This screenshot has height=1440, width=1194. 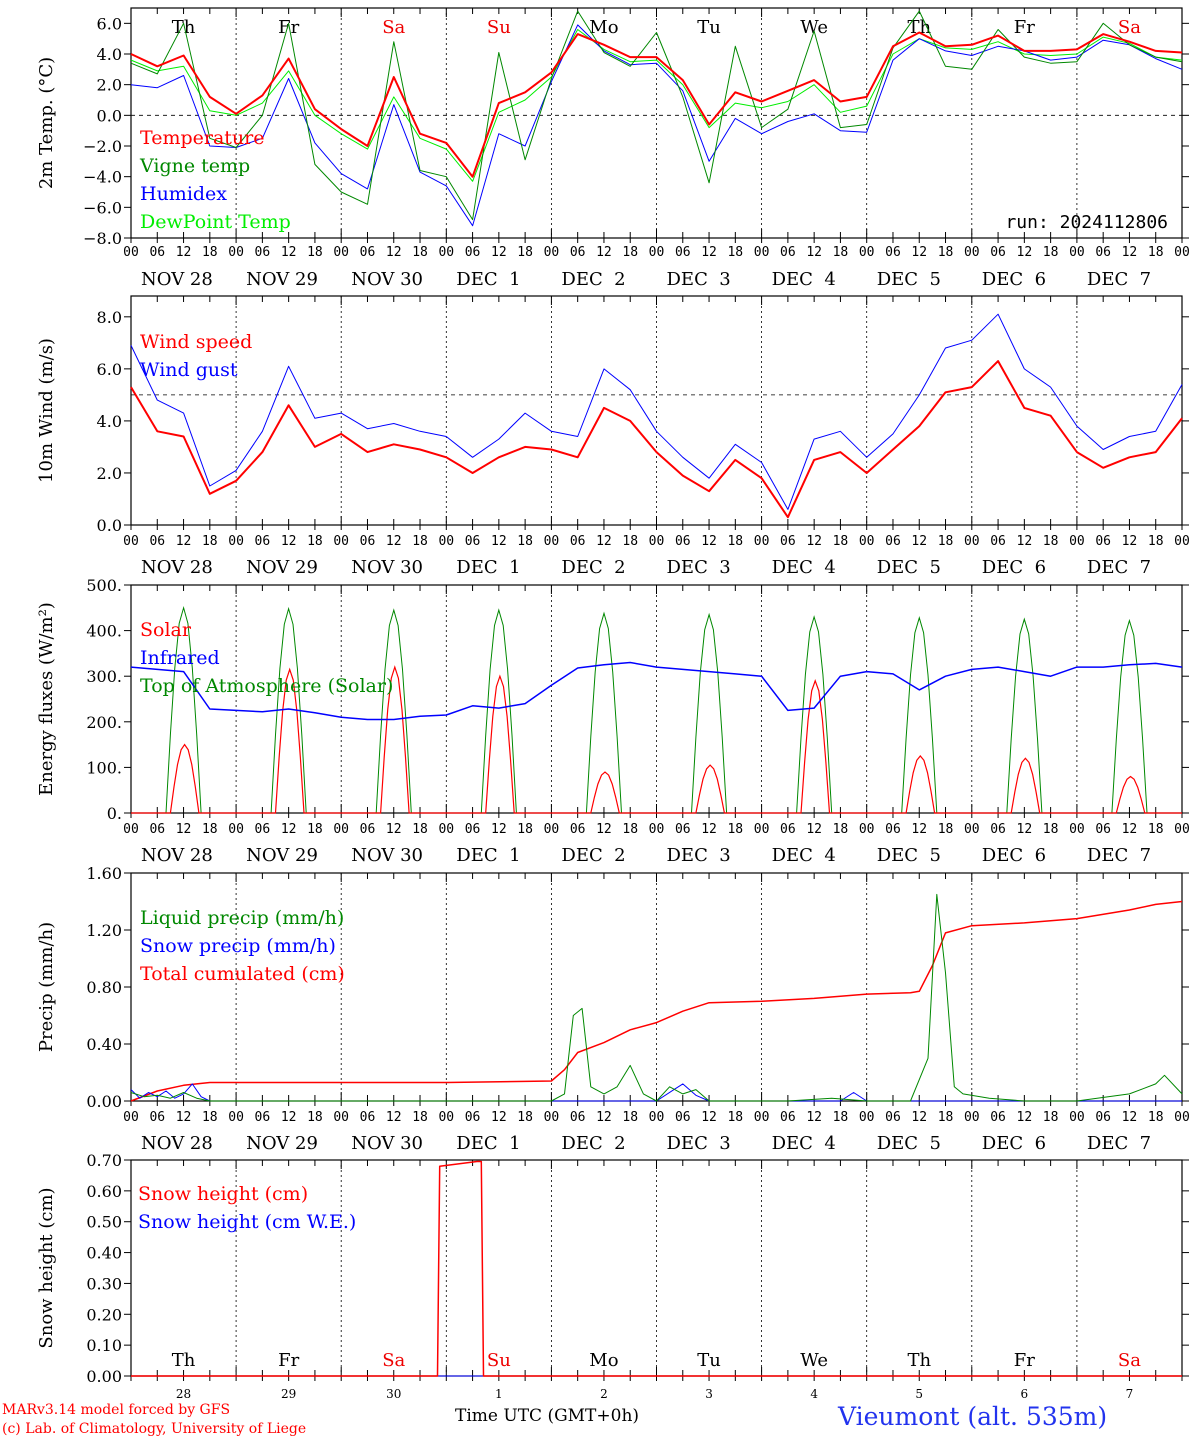 I want to click on energy-ylabel: Energy fluxes (W/m²), so click(x=46, y=699).